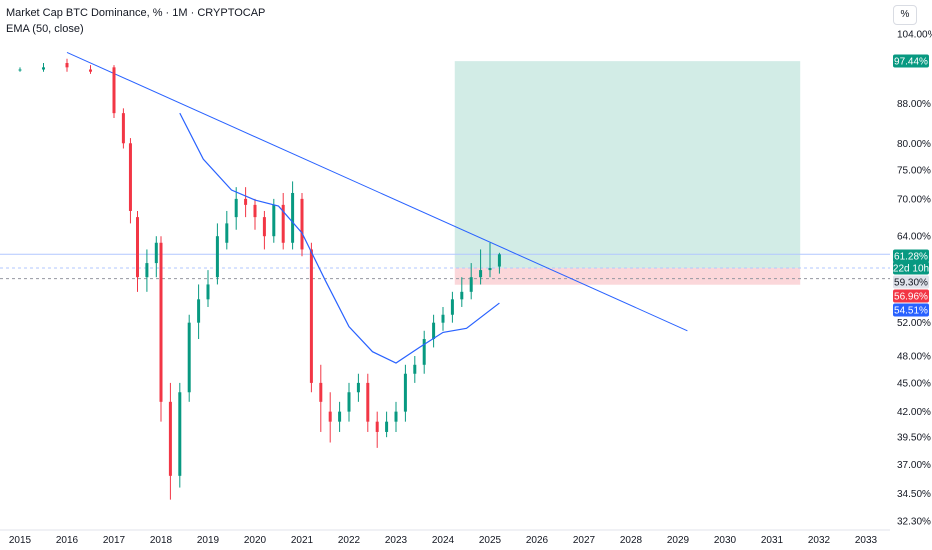  Describe the element at coordinates (914, 412) in the screenshot. I see `y-tick-label: 42.00%` at that location.